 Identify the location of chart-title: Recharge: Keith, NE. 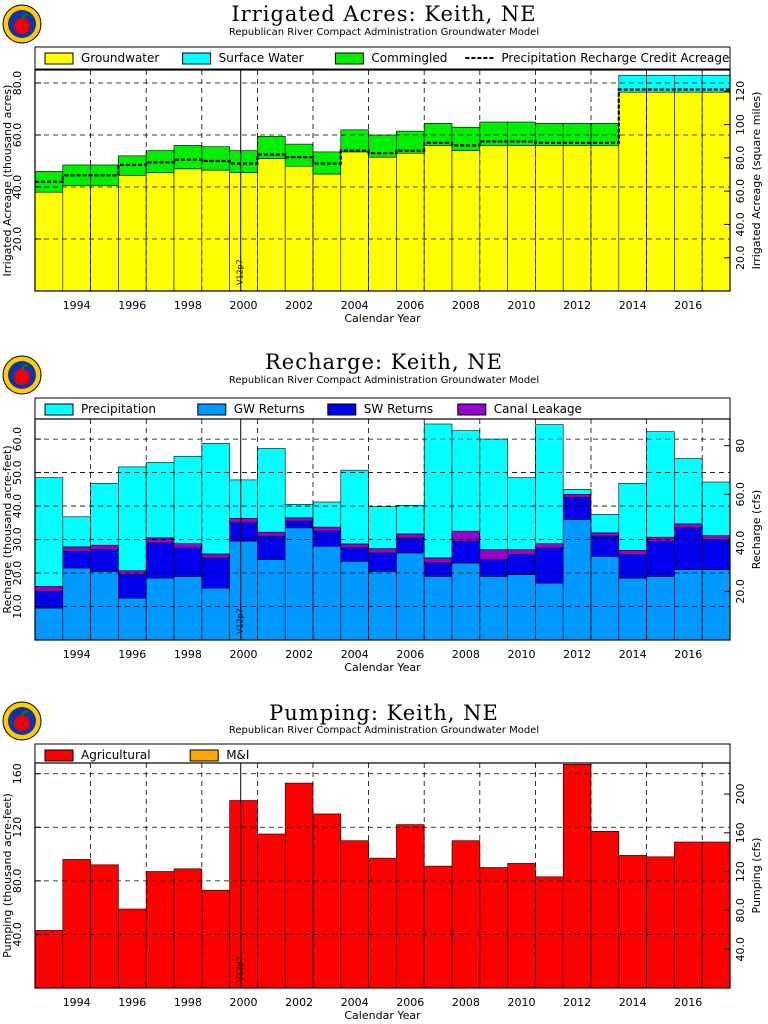
(384, 362).